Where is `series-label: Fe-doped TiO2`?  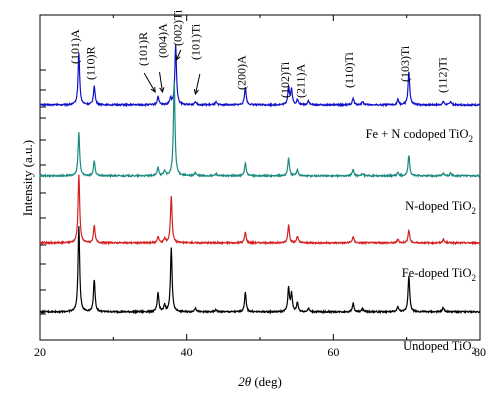
series-label: Fe-doped TiO2 is located at coordinates (439, 274).